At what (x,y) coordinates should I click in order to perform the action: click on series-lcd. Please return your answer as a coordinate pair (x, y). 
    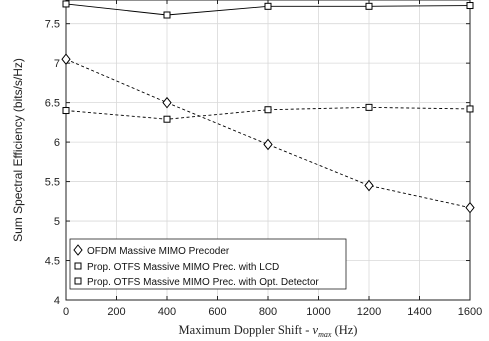
    Looking at the image, I should click on (268, 113).